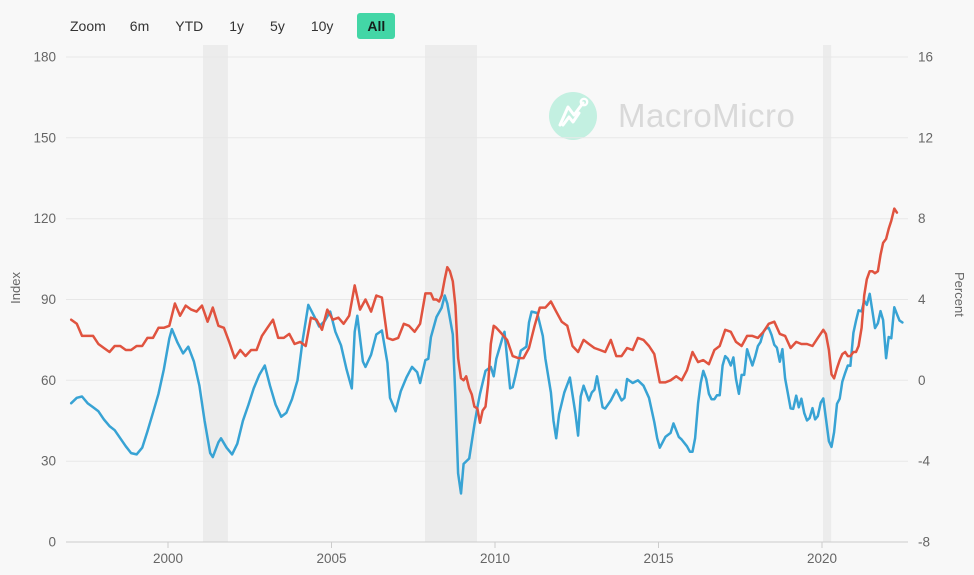 The width and height of the screenshot is (974, 575). I want to click on left-axis-tick-label: 150, so click(44, 137).